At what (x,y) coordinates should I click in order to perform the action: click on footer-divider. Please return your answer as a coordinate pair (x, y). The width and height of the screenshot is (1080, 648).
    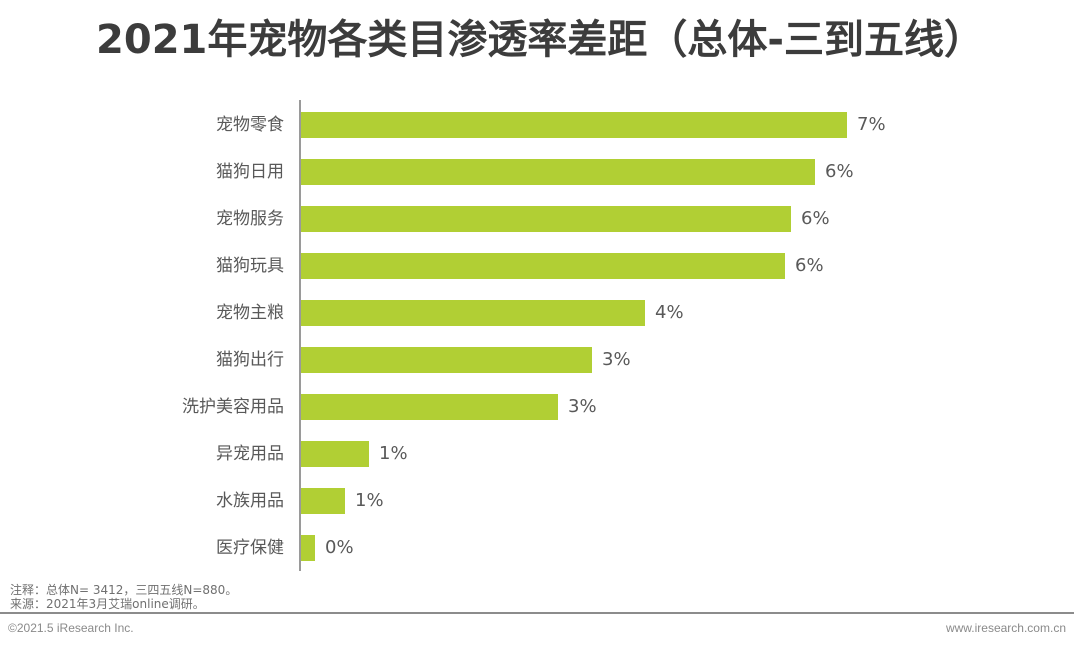
    Looking at the image, I should click on (537, 613).